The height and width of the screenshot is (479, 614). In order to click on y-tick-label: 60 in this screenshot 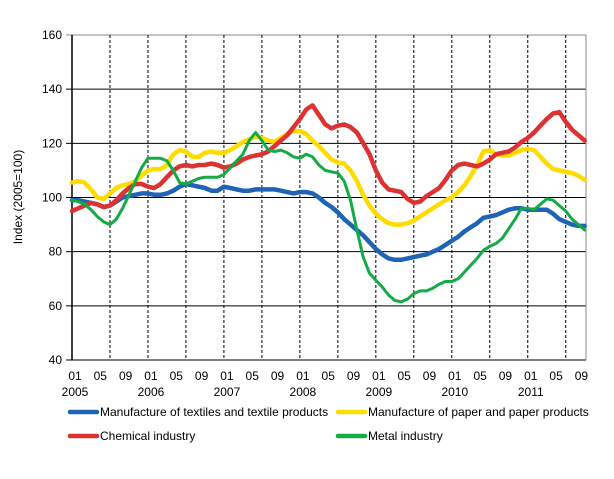, I will do `click(56, 306)`.